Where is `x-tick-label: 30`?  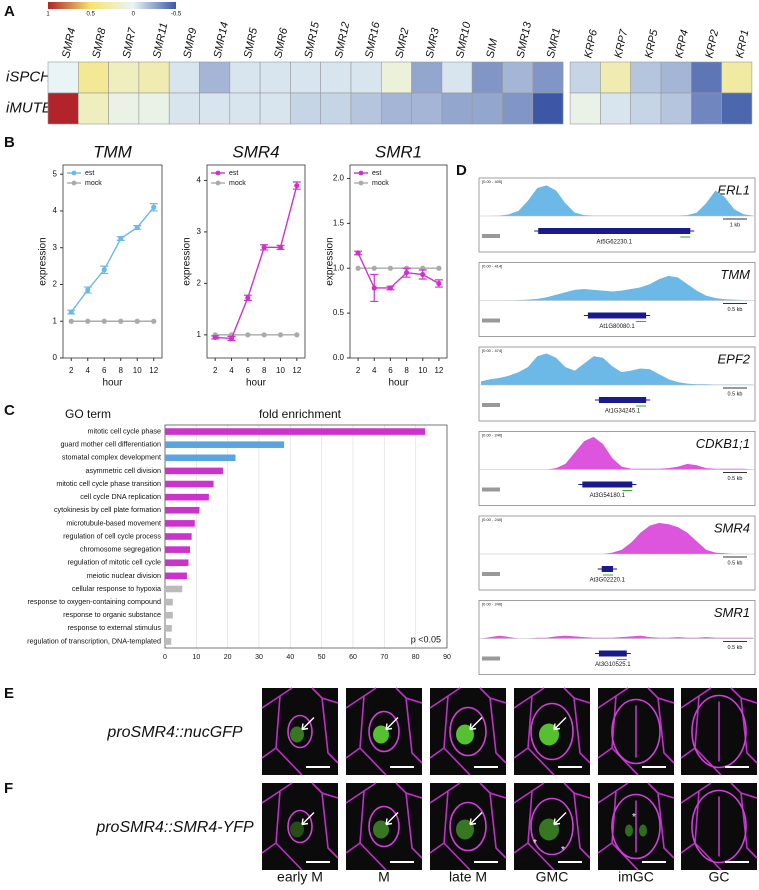
x-tick-label: 30 is located at coordinates (259, 657).